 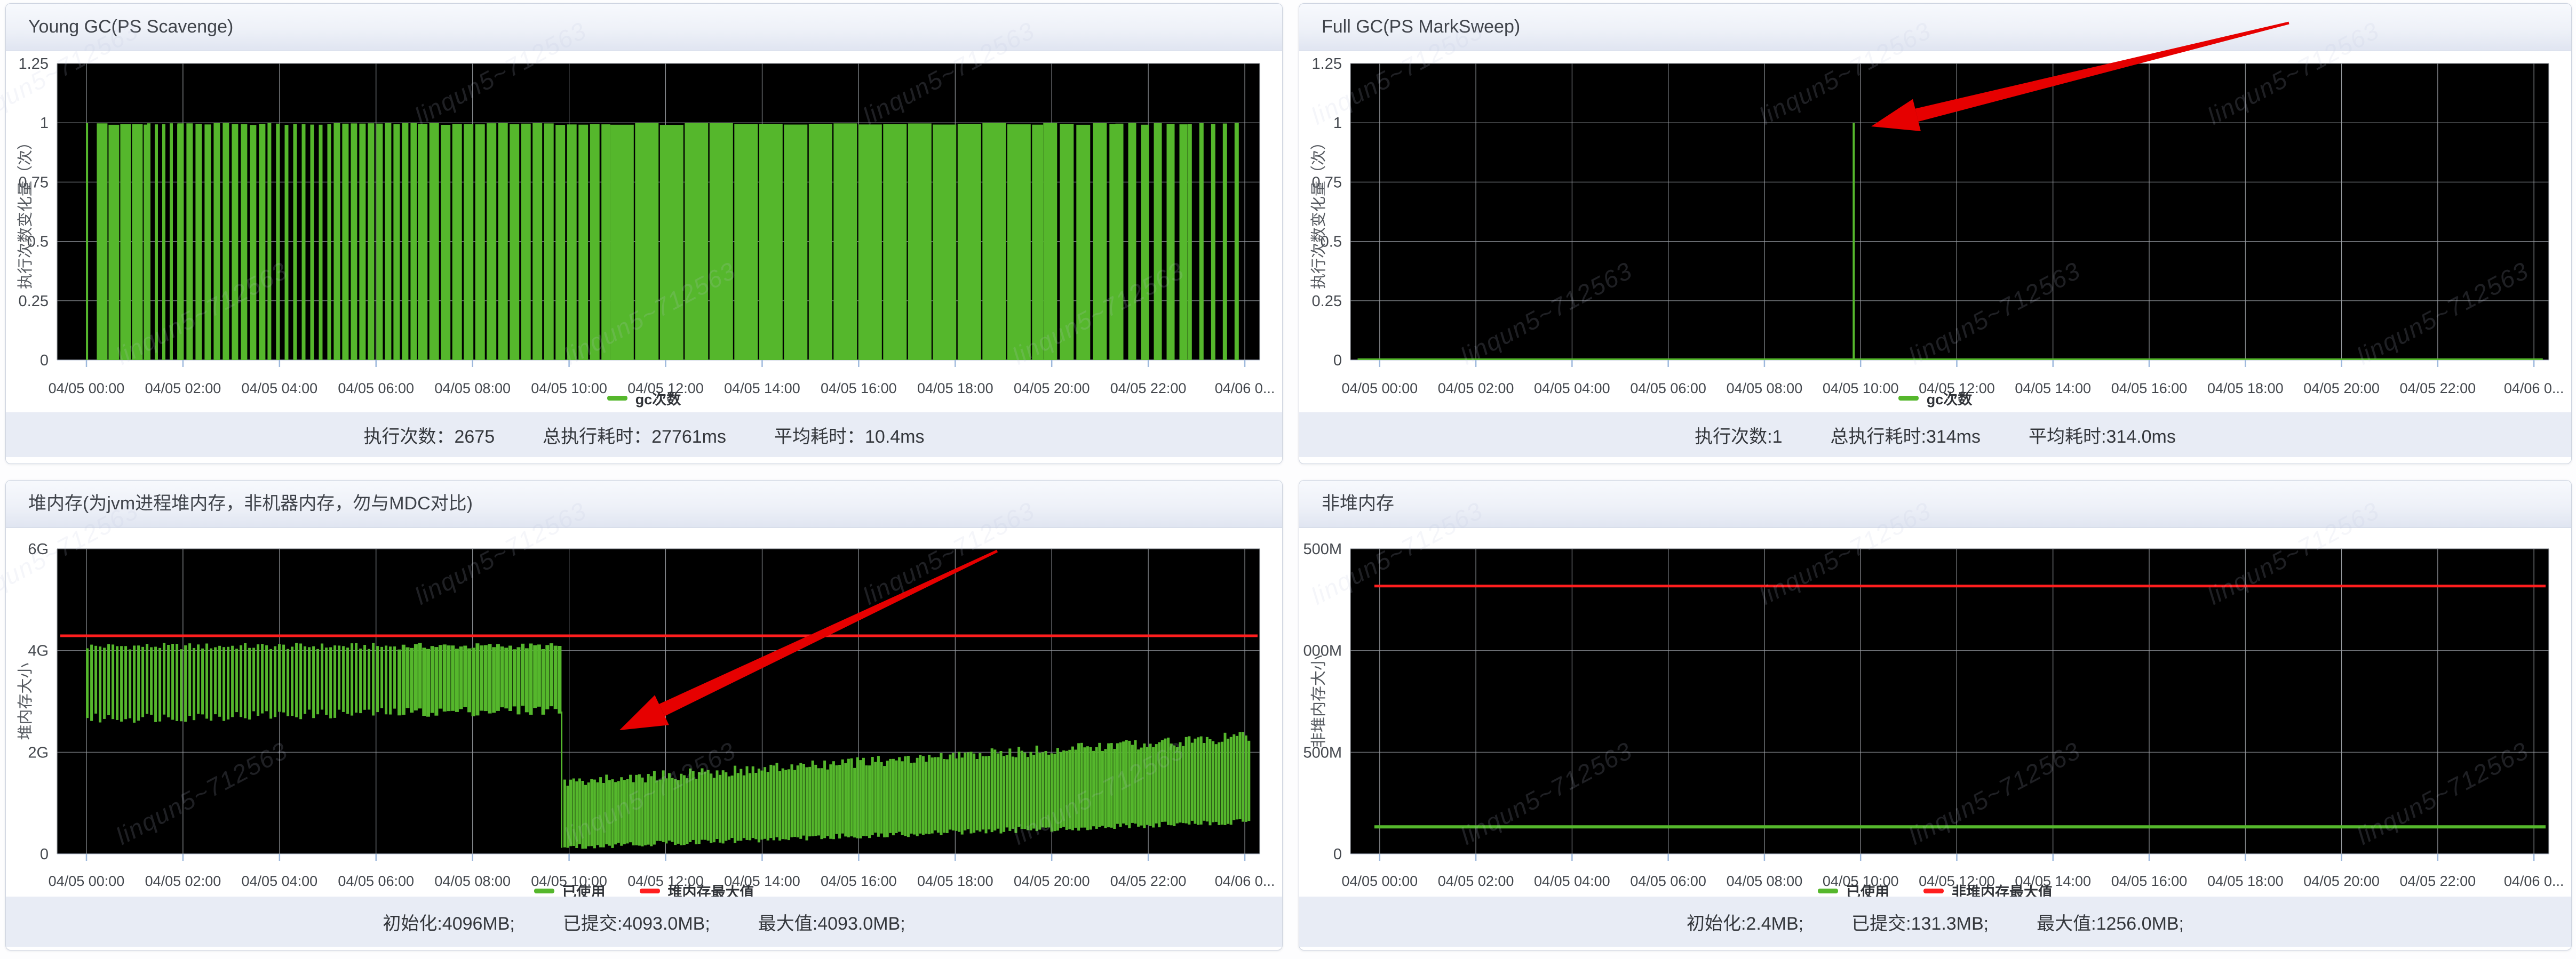 I want to click on stat-max: 最大值:1256.0MB;, so click(x=2110, y=923).